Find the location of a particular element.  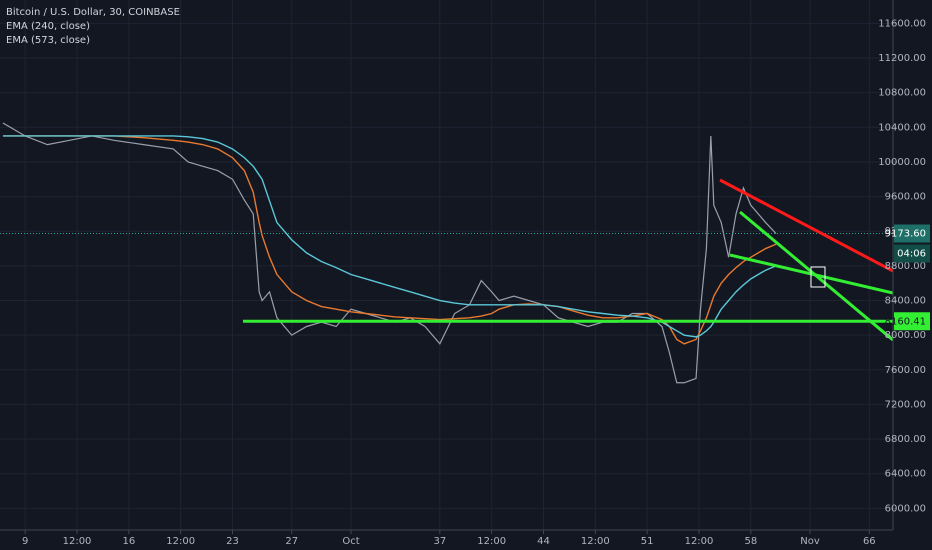

countdown-tag is located at coordinates (912, 253).